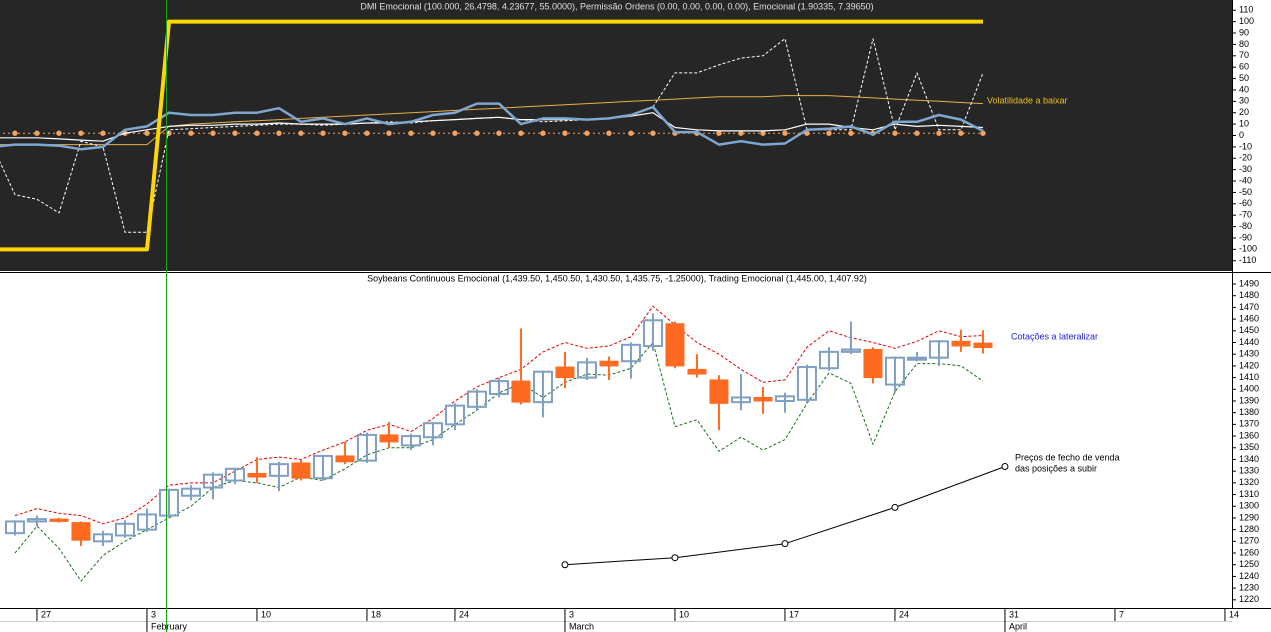  Describe the element at coordinates (1249, 506) in the screenshot. I see `y-tick-label: 1300` at that location.